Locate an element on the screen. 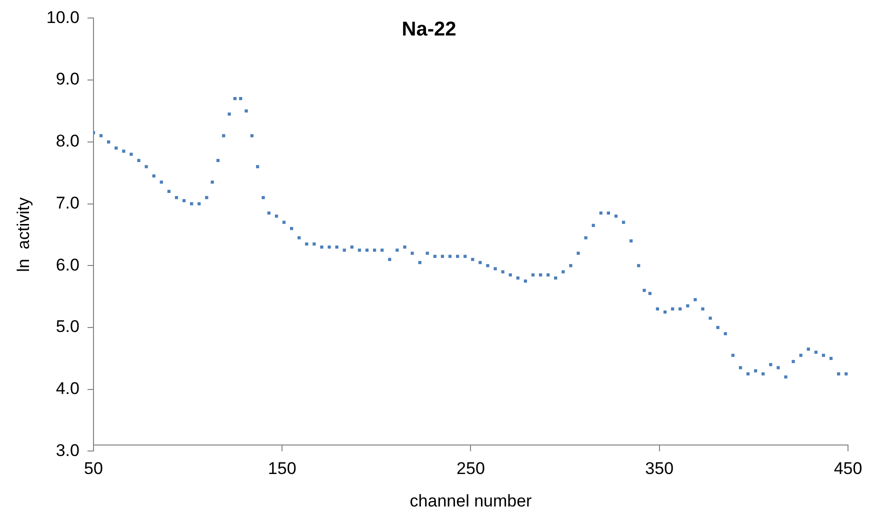 This screenshot has width=878, height=532. y-tick-label: 3.0 is located at coordinates (68, 450).